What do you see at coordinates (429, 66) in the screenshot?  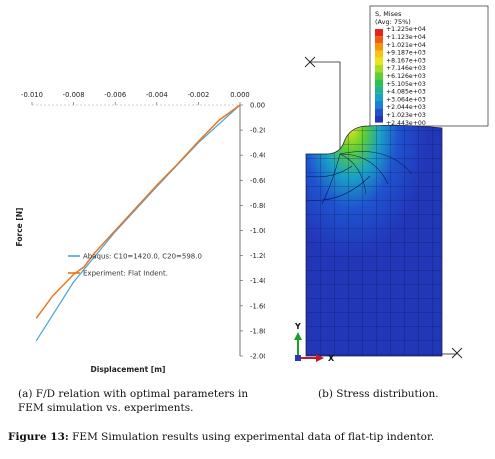 I see `stress-legend-box` at bounding box center [429, 66].